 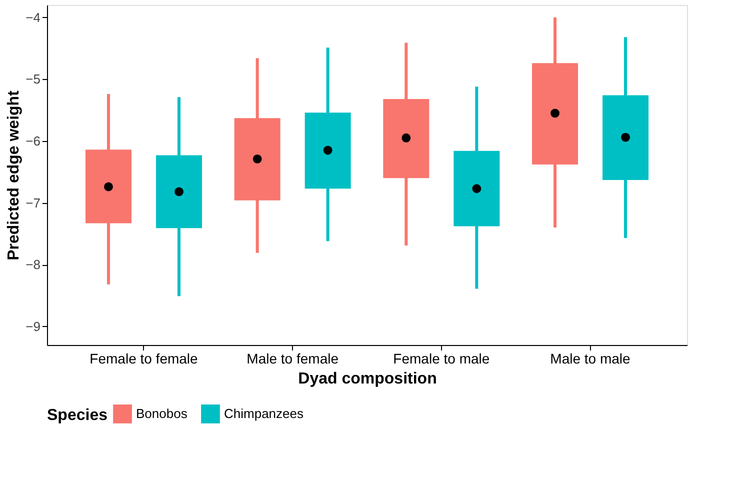 I want to click on legend-label: Bonobos, so click(x=162, y=413).